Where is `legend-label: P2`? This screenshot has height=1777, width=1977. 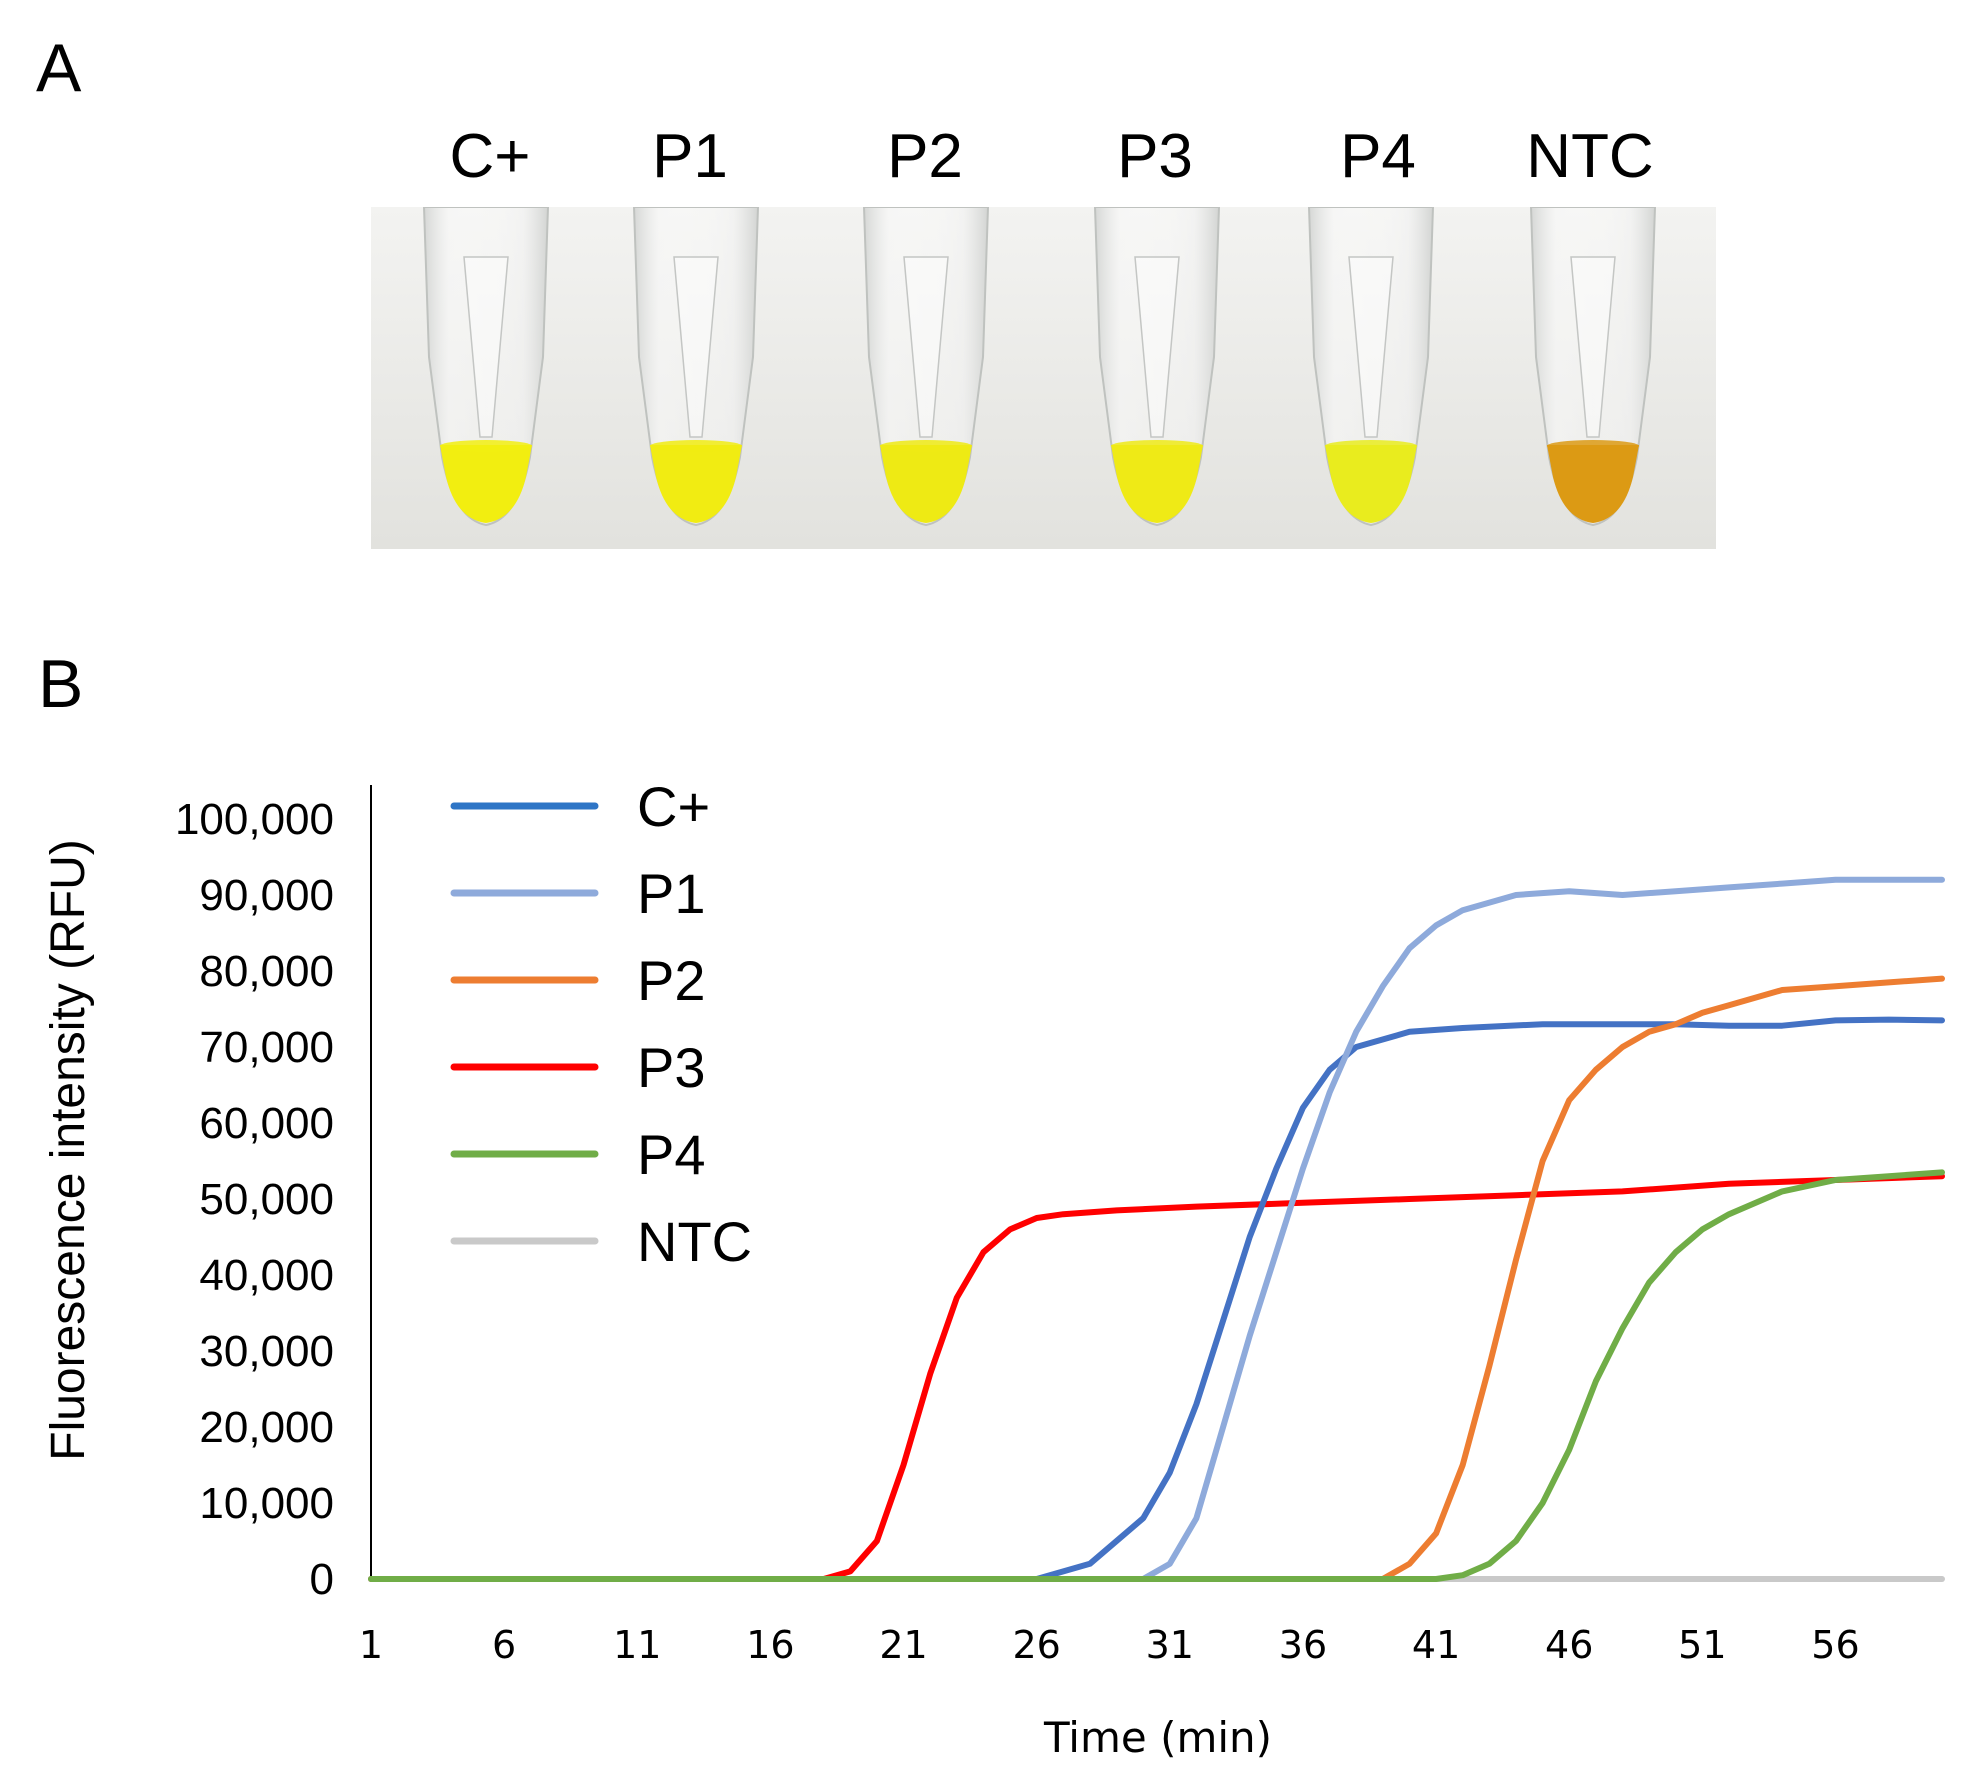 legend-label: P2 is located at coordinates (671, 980).